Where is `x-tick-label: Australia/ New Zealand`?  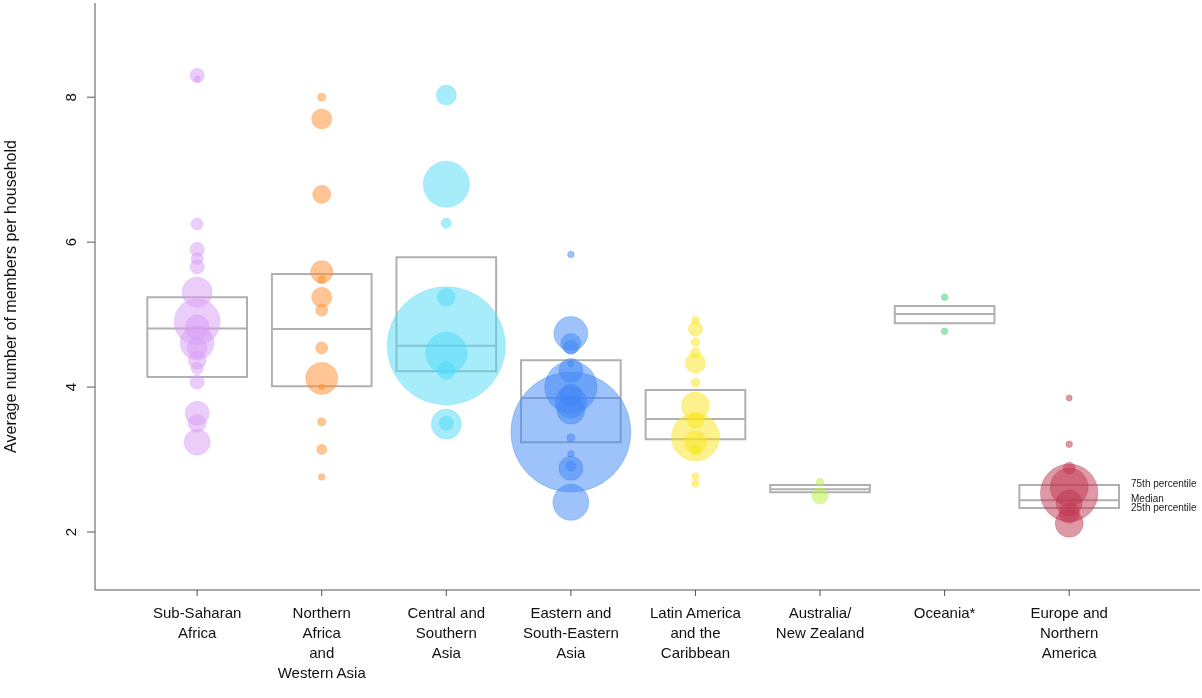
x-tick-label: Australia/ New Zealand is located at coordinates (820, 622).